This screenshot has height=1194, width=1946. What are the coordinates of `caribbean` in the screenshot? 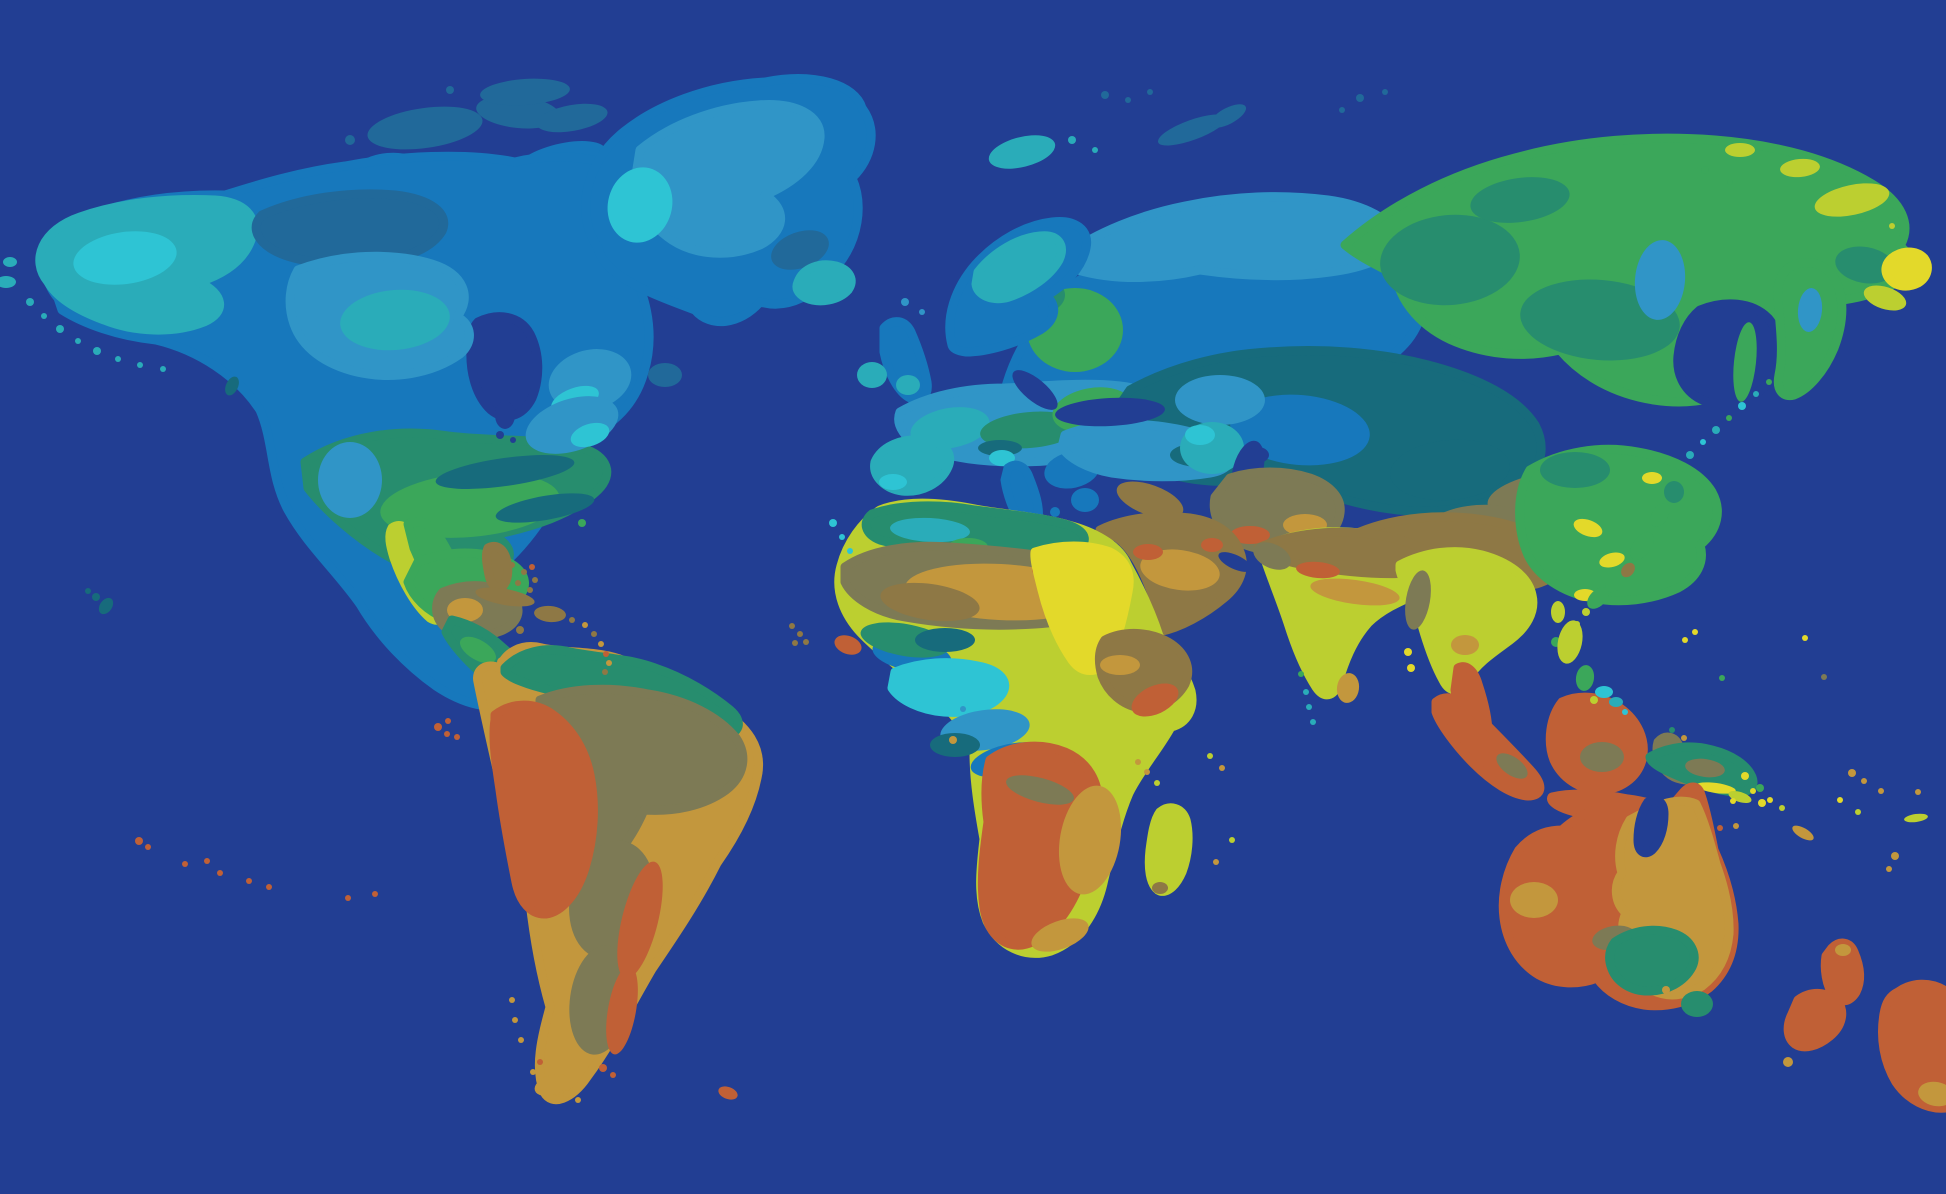 It's located at (543, 597).